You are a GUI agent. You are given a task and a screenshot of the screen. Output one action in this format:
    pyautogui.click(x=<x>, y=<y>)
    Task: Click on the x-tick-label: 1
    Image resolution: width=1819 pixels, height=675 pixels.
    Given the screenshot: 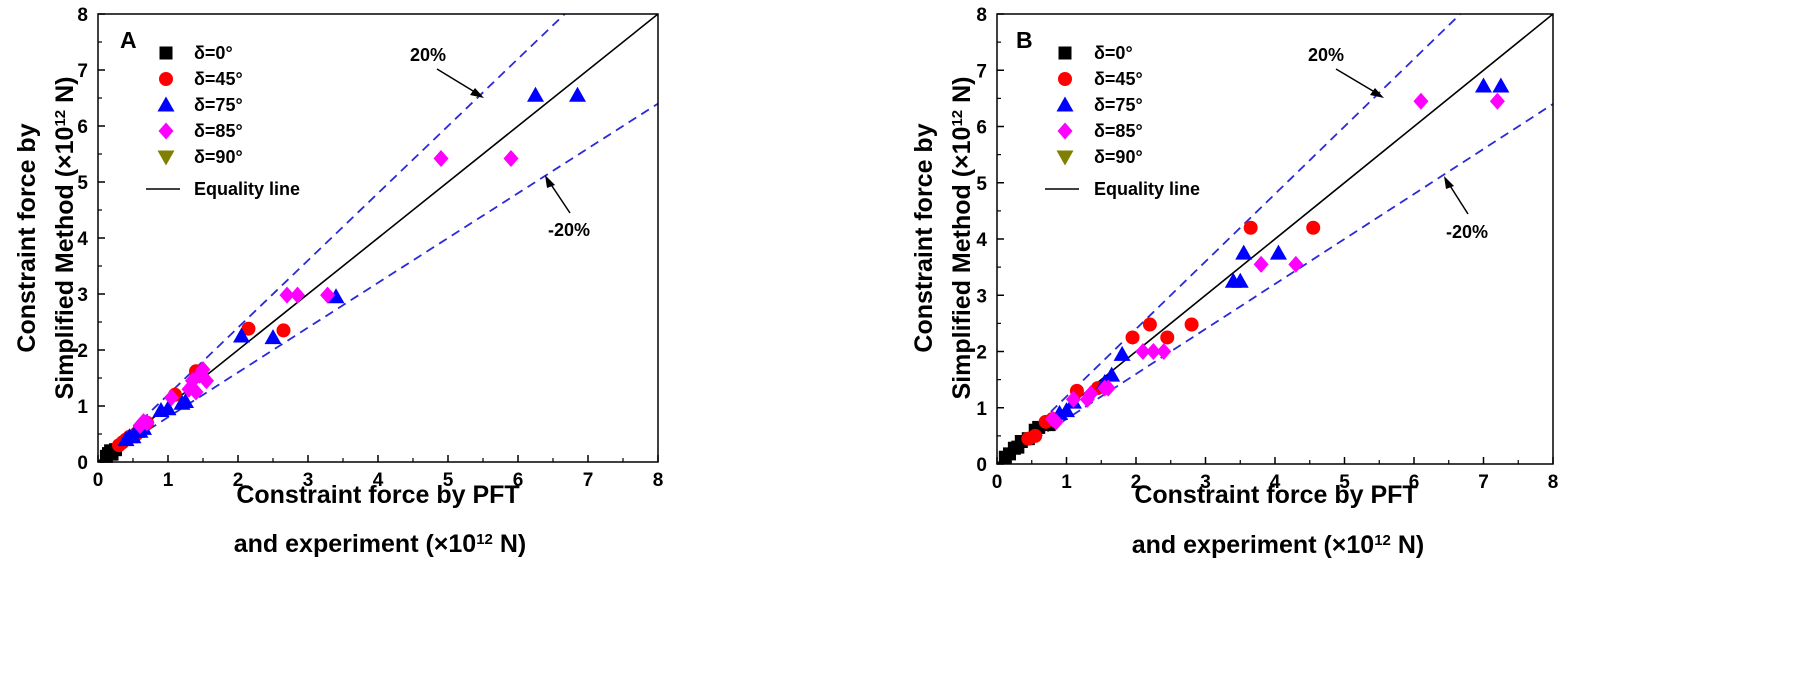 What is the action you would take?
    pyautogui.click(x=168, y=480)
    